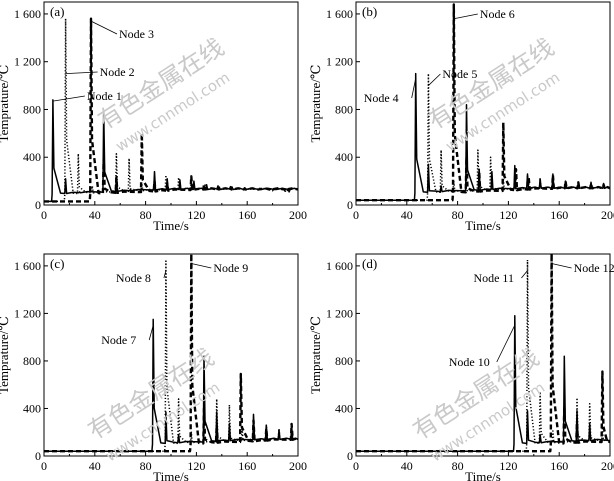 The width and height of the screenshot is (614, 481). Describe the element at coordinates (57, 11) in the screenshot. I see `panel-label: (a)` at that location.